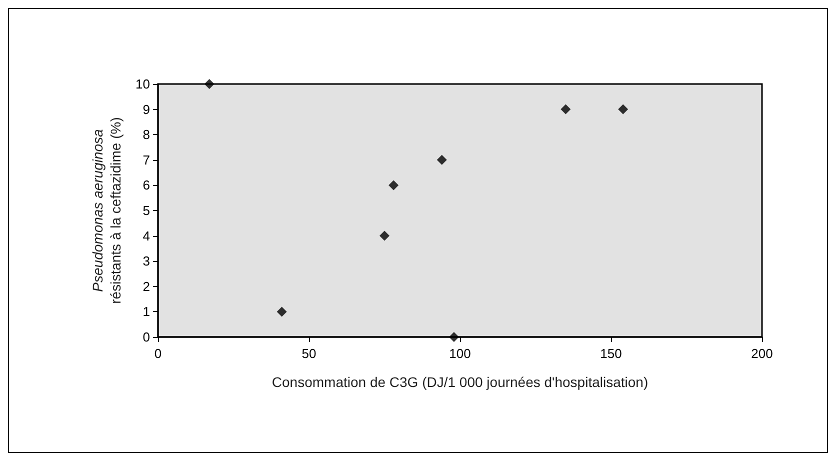 This screenshot has height=462, width=837. Describe the element at coordinates (146, 109) in the screenshot. I see `y-tick-label: 9` at that location.